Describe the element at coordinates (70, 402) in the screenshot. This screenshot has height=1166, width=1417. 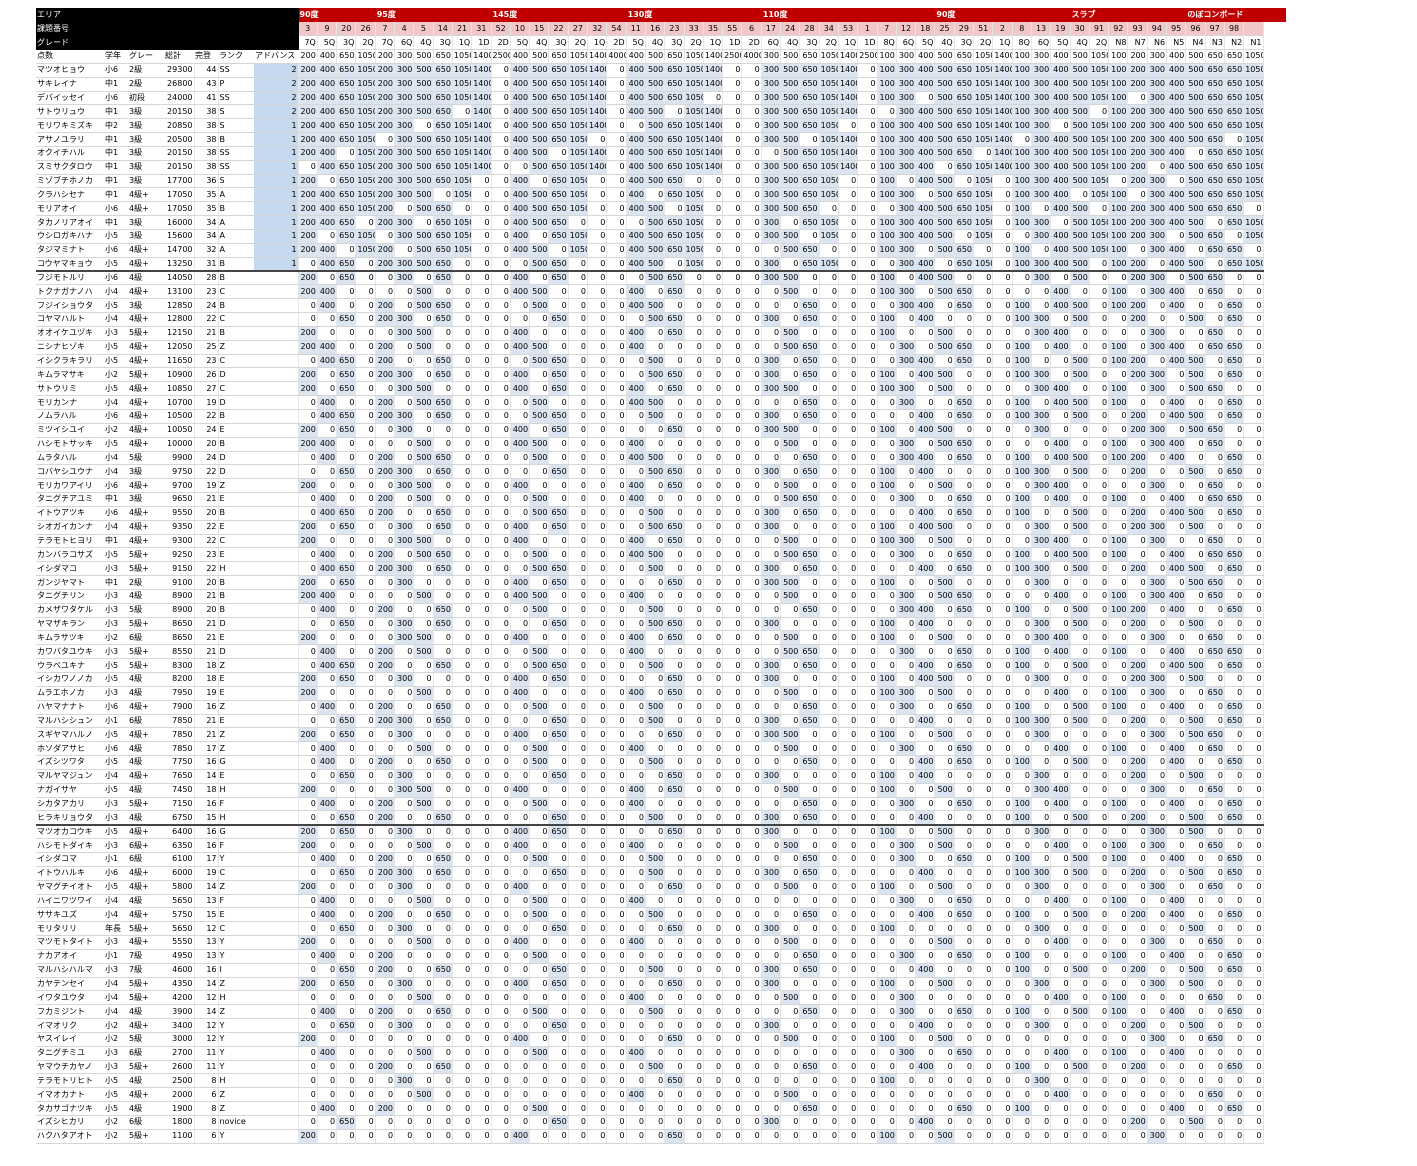
I see `student-name: モリカンナ` at that location.